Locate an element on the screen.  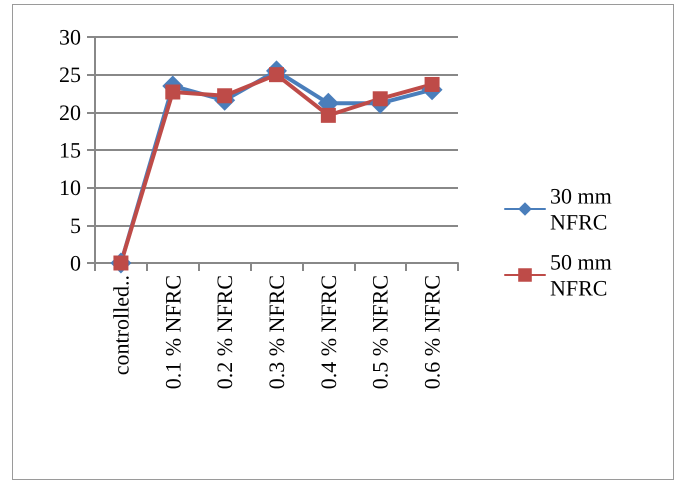
legend-label: 50 mm NFRC is located at coordinates (584, 275).